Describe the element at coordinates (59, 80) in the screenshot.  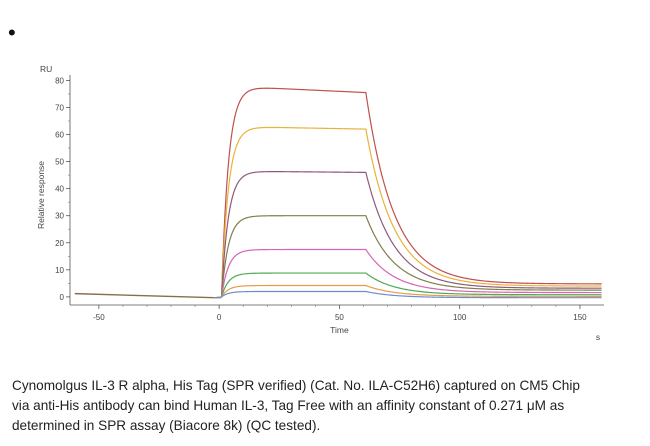
I see `y-tick-label: 80` at that location.